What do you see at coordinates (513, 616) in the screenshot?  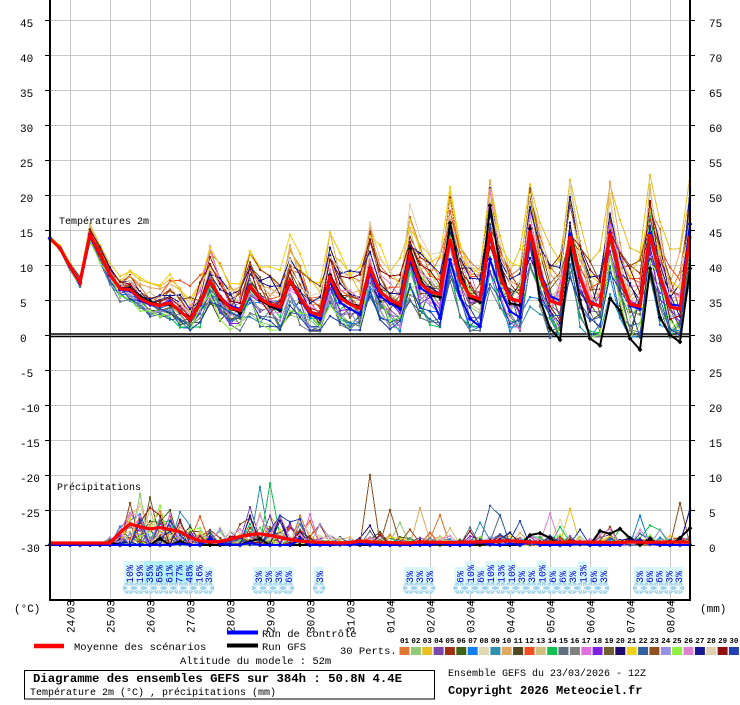 I see `svg-text: 04/04` at bounding box center [513, 616].